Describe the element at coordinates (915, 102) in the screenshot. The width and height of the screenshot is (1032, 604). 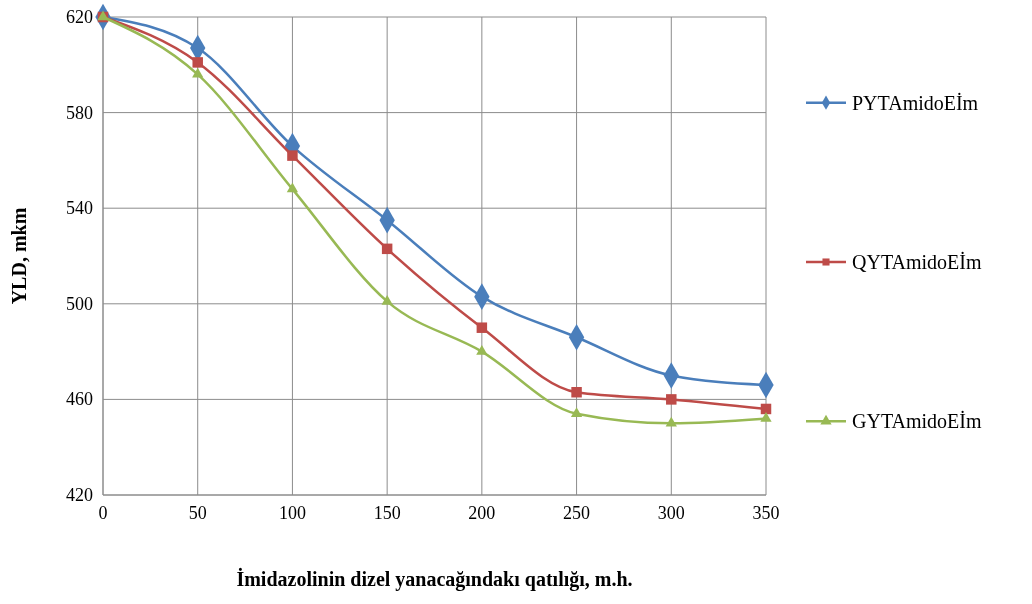
I see `legend-label: PYTAmidoEİm` at that location.